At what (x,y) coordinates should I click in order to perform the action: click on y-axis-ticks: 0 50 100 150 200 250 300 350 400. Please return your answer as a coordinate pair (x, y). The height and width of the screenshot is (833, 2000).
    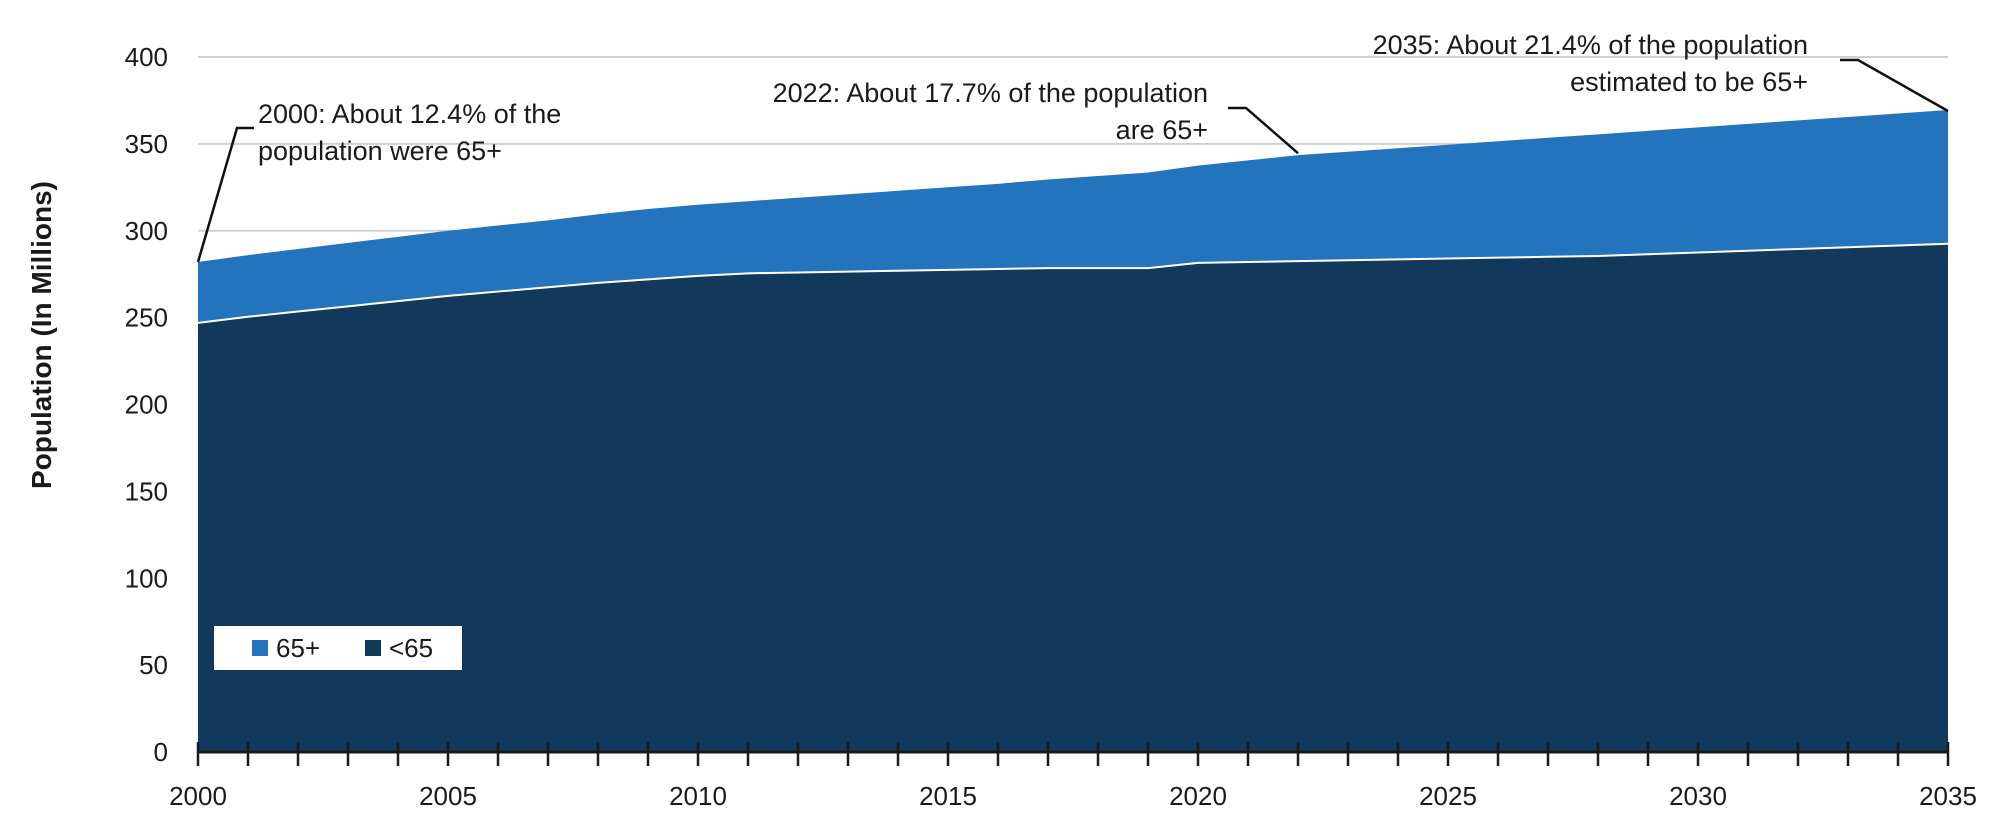
    Looking at the image, I should click on (146, 404).